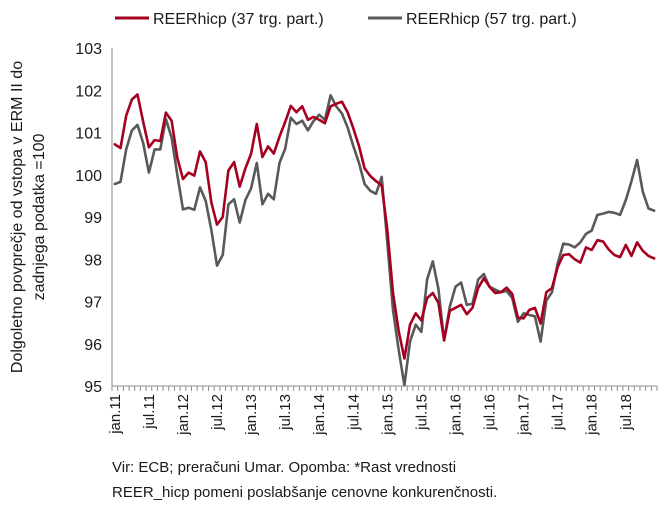  Describe the element at coordinates (387, 415) in the screenshot. I see `x-tick-label: jan.15` at that location.